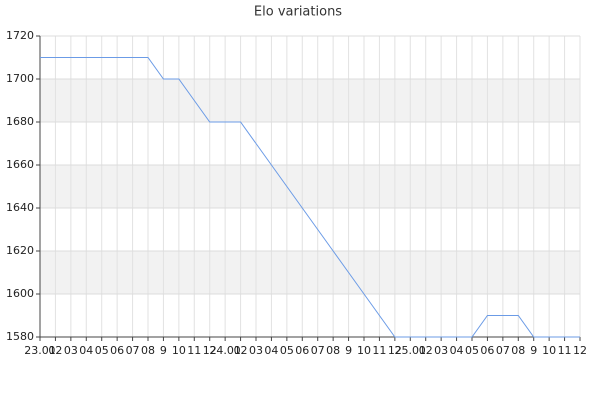  I want to click on x-tick-label: 23.01, so click(40, 350).